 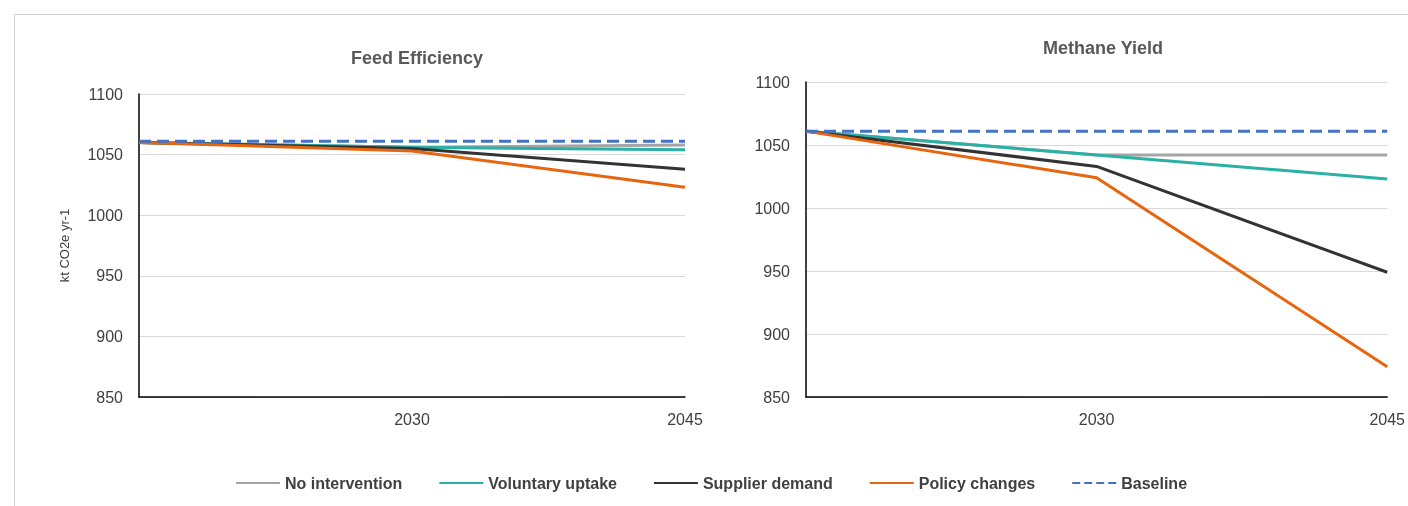 What do you see at coordinates (417, 58) in the screenshot?
I see `chart-title: Feed Efficiency` at bounding box center [417, 58].